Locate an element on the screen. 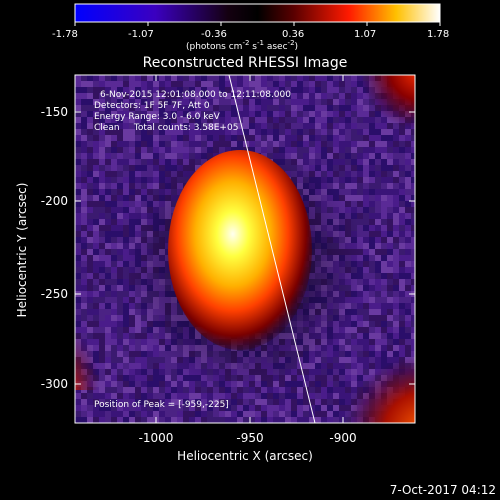  plot-title: Reconstructed RHESSI Image is located at coordinates (245, 63).